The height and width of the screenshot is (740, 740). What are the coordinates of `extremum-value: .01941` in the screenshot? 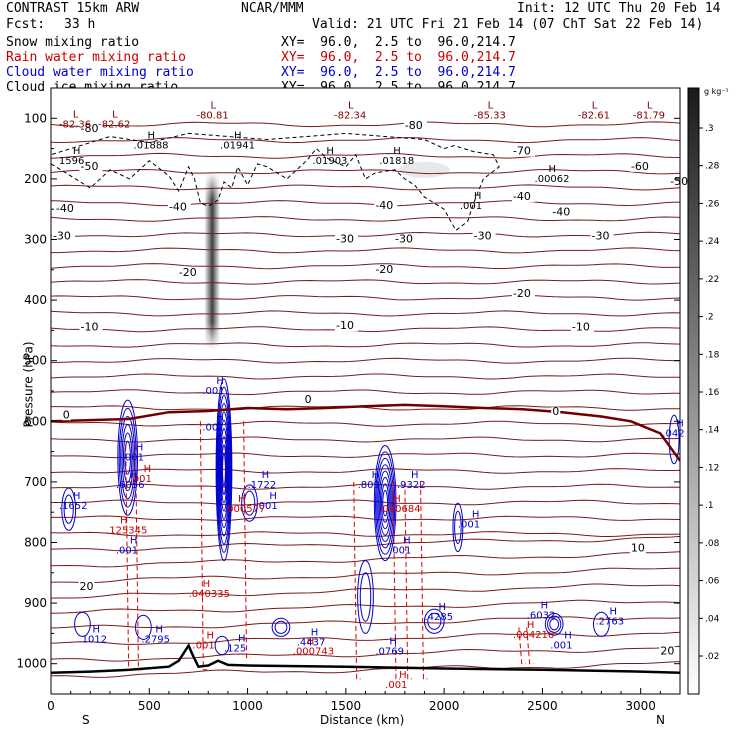 It's located at (237, 146).